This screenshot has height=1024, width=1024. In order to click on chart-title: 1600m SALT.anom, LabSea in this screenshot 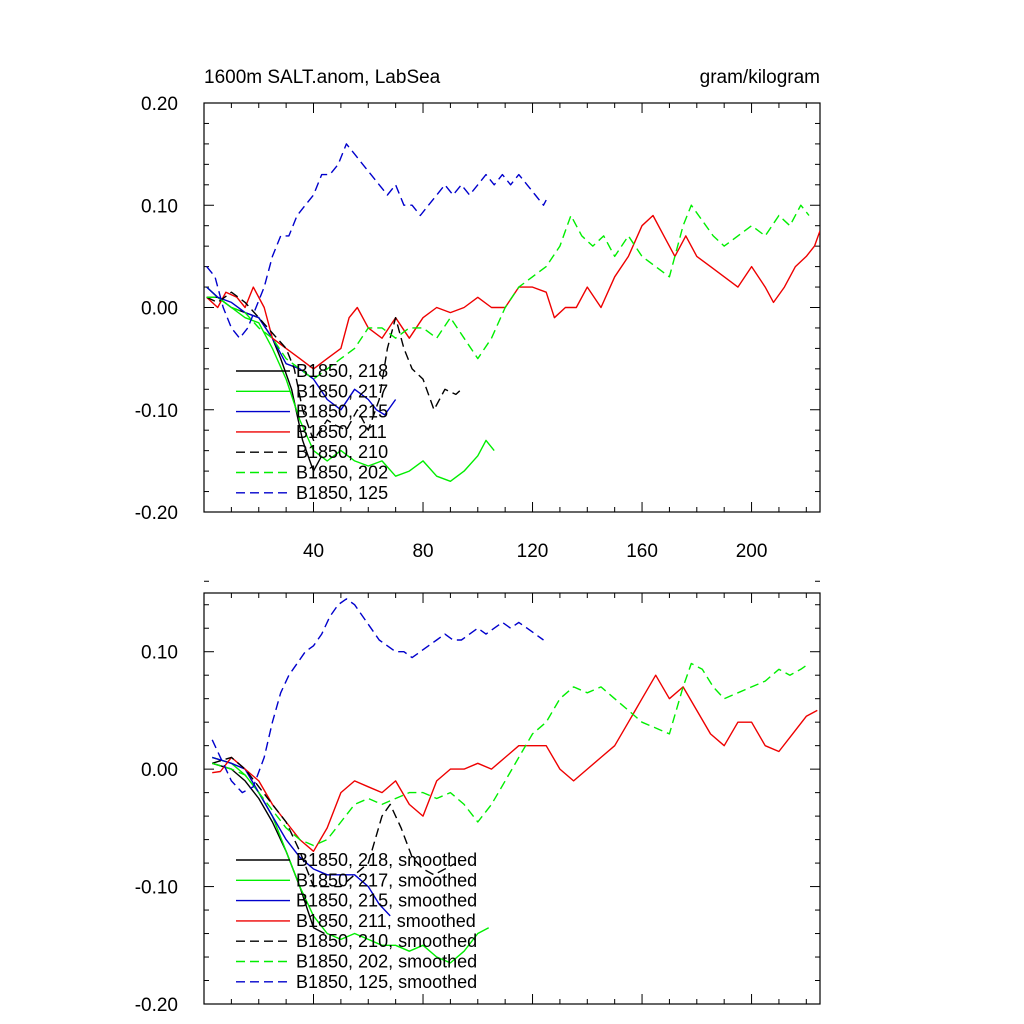, I will do `click(322, 77)`.